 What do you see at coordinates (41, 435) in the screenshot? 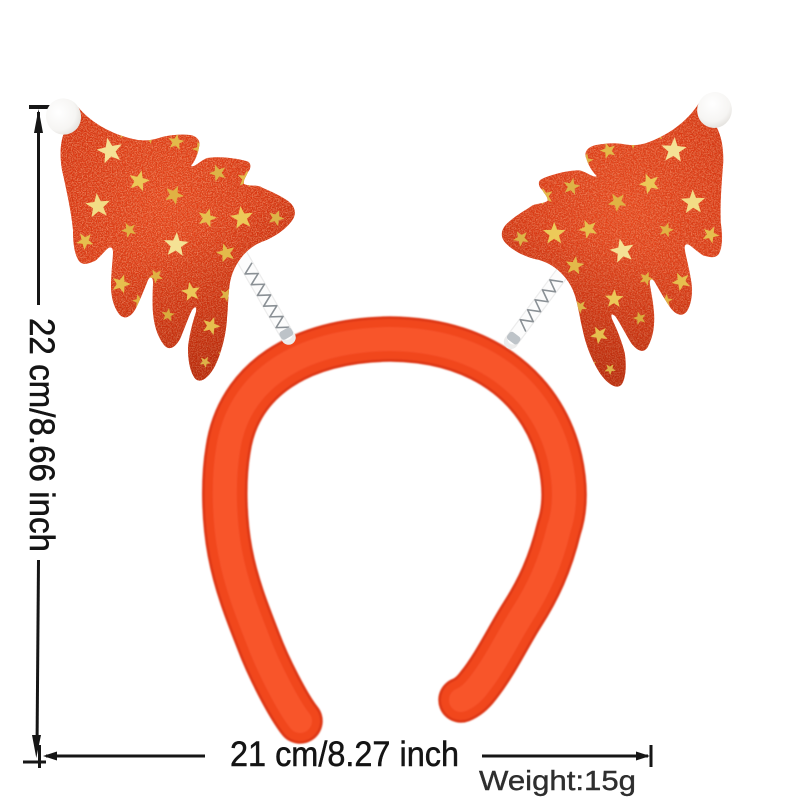
I see `svg-text: 22 cm/8.66 inch` at bounding box center [41, 435].